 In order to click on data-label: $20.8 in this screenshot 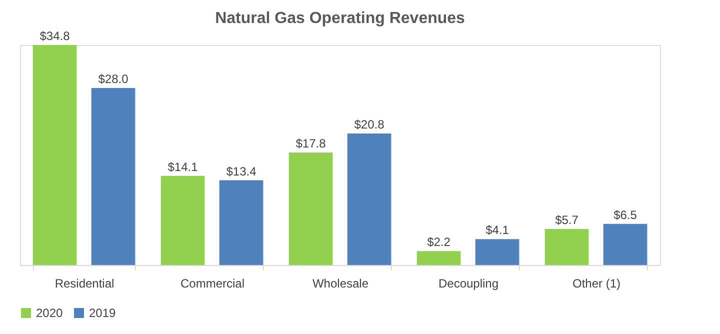, I will do `click(369, 125)`.